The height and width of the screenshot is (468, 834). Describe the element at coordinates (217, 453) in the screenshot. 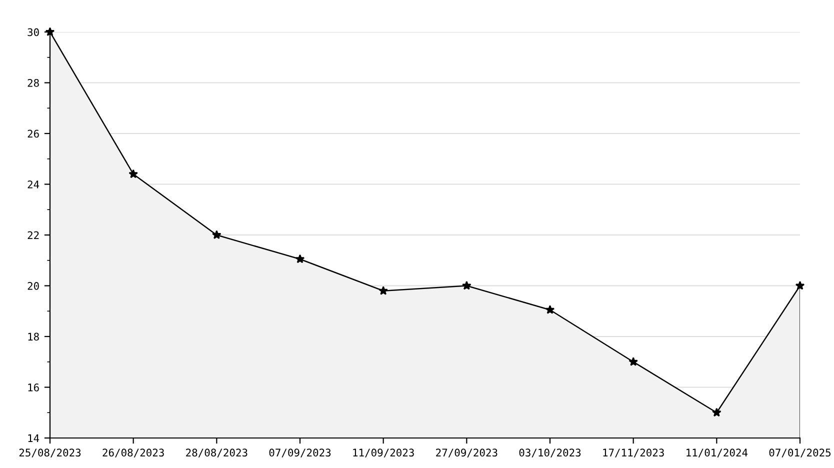

I see `x-tick-label: 28/08/2023` at that location.